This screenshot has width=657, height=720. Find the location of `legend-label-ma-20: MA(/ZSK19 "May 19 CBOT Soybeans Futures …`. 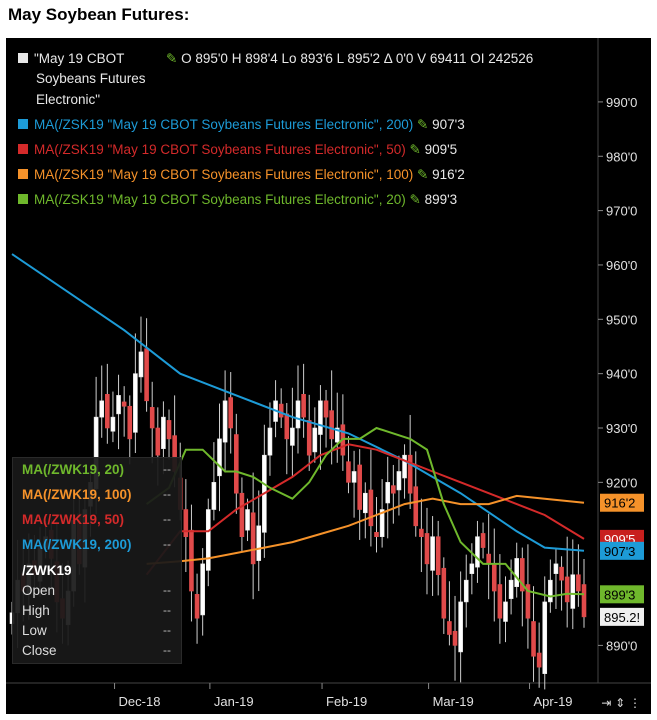

legend-label-ma-20: MA(/ZSK19 "May 19 CBOT Soybeans Futures … is located at coordinates (220, 199).